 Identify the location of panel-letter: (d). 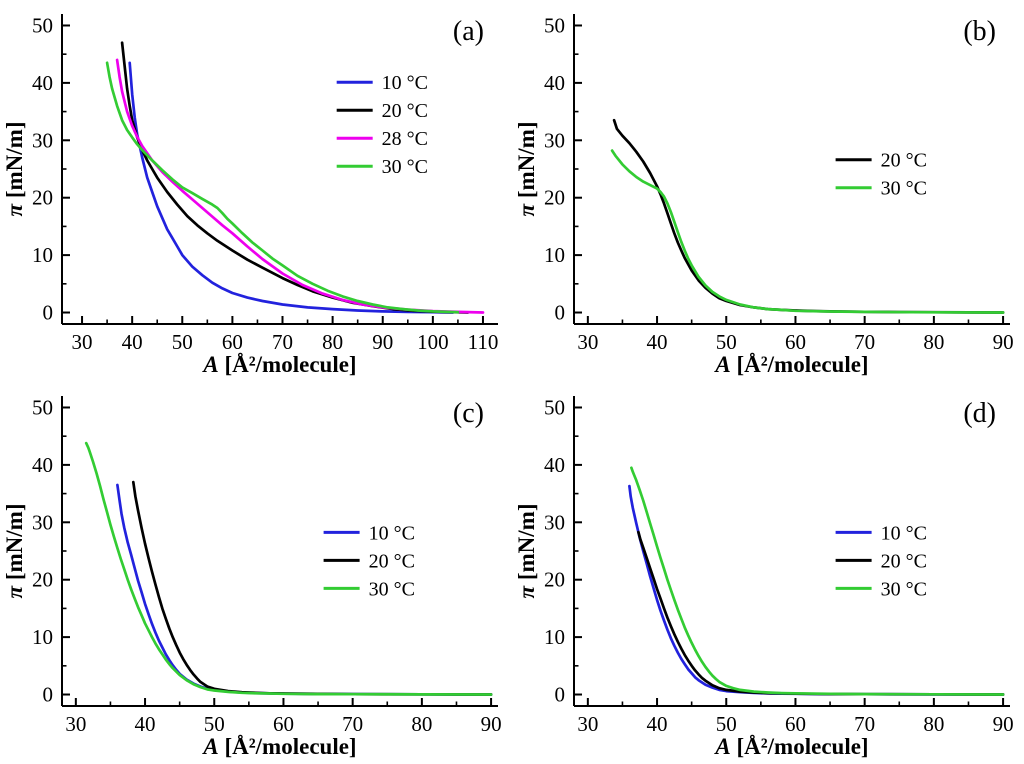
(979, 413).